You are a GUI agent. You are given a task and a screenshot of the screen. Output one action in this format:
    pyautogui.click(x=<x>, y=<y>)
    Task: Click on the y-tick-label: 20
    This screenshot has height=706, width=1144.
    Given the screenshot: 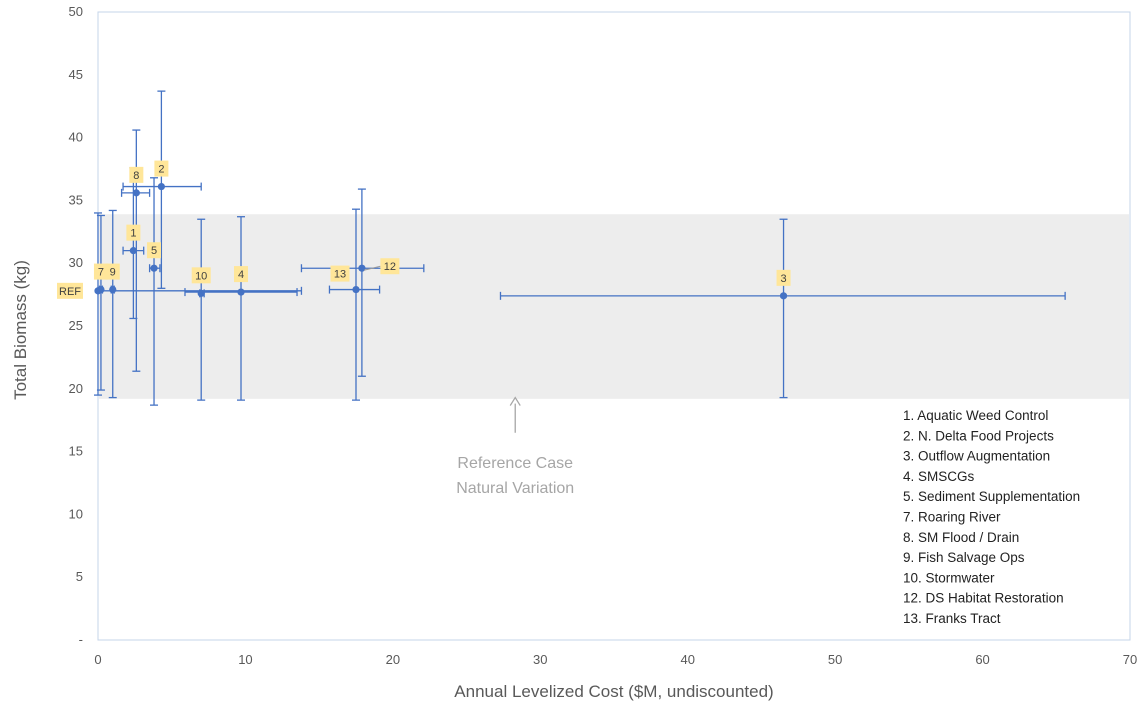 What is the action you would take?
    pyautogui.click(x=76, y=388)
    